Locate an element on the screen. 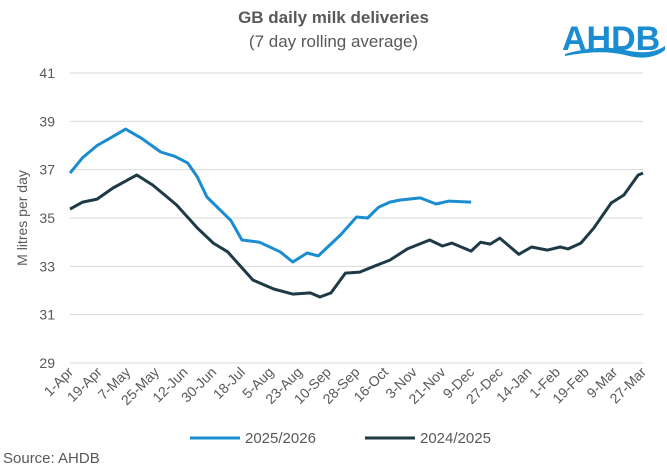  y-tick-label: 29 is located at coordinates (47, 363).